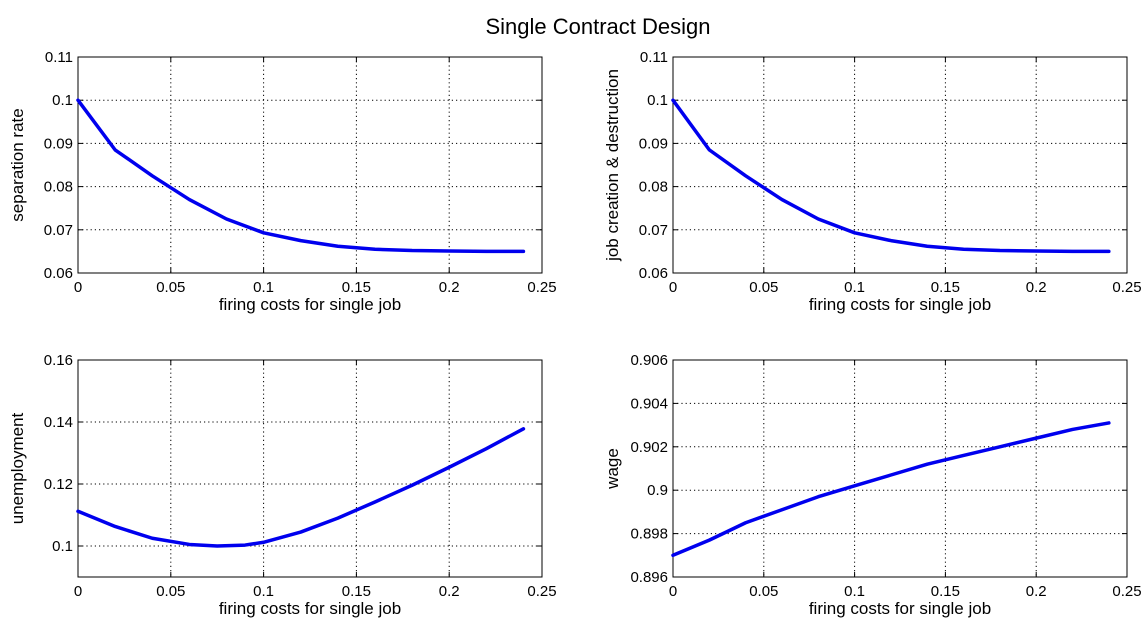 The image size is (1147, 629). What do you see at coordinates (649, 360) in the screenshot?
I see `y-tick-label: 0.906` at bounding box center [649, 360].